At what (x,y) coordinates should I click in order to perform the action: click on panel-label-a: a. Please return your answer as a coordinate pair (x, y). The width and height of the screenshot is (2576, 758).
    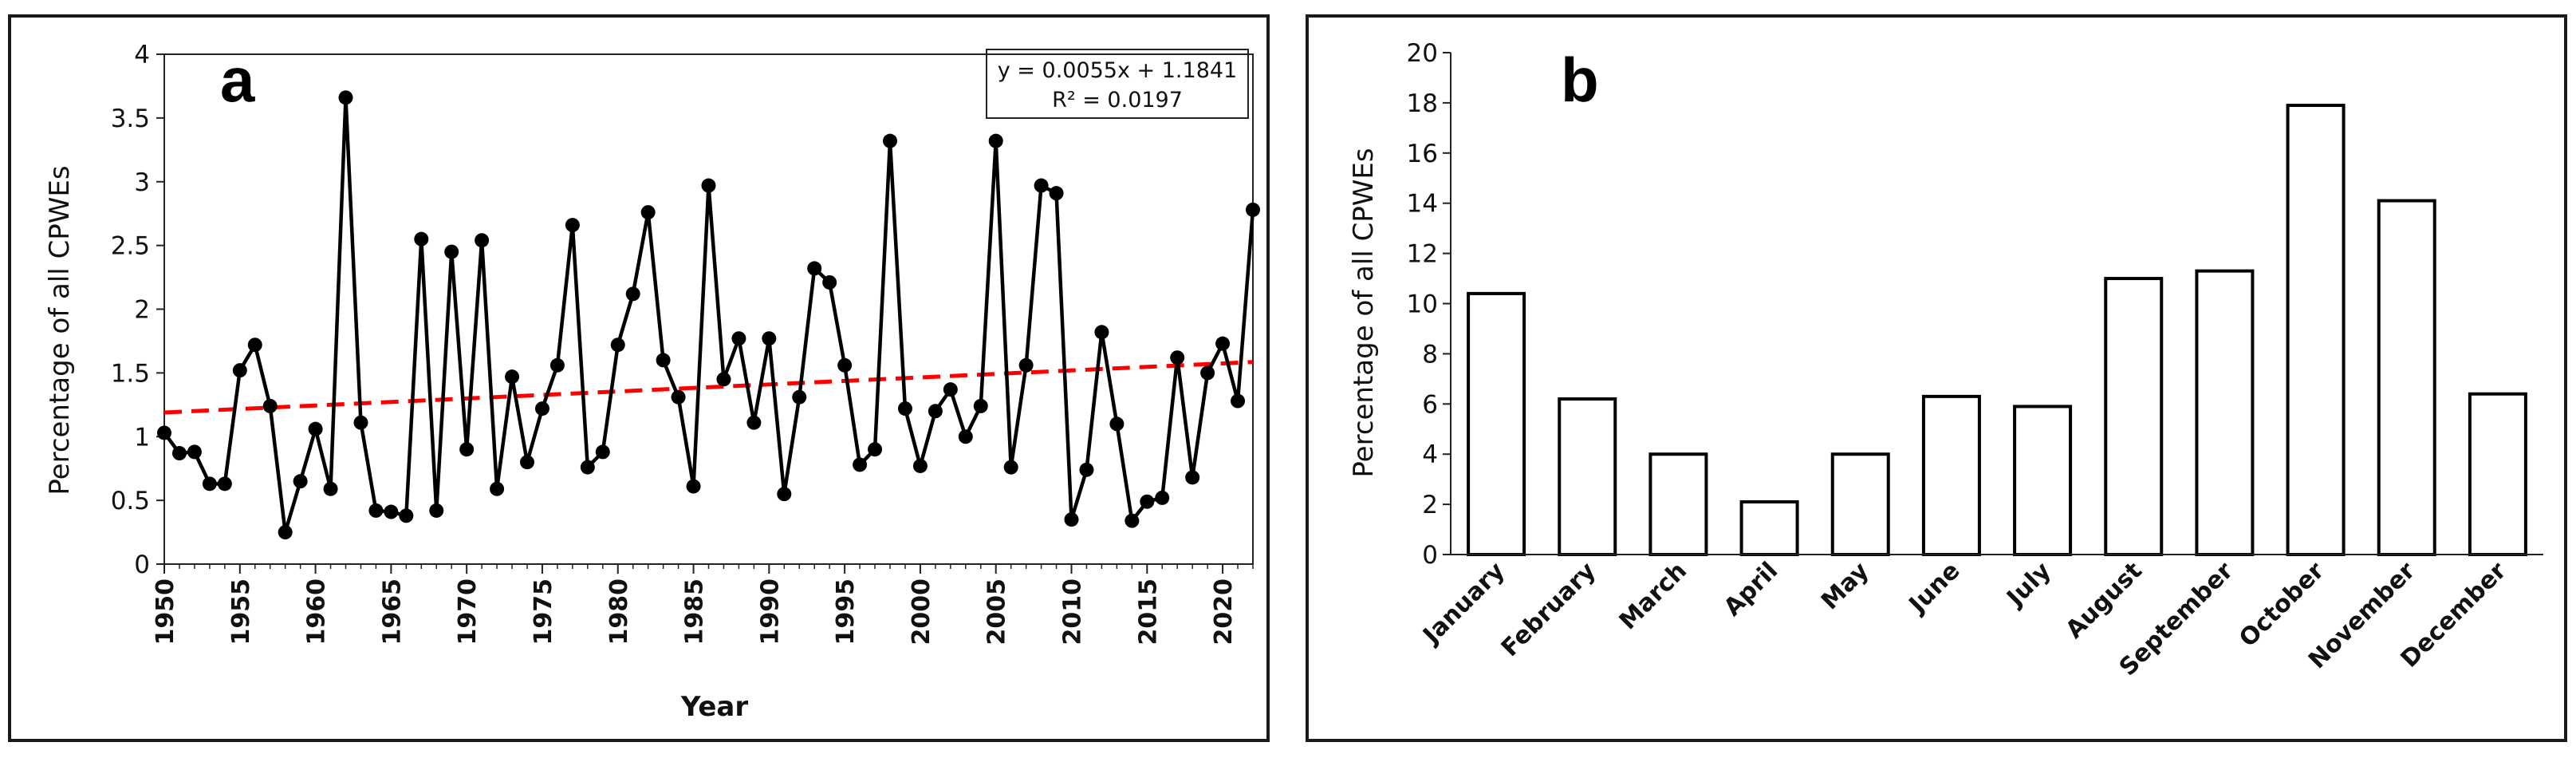
    Looking at the image, I should click on (237, 80).